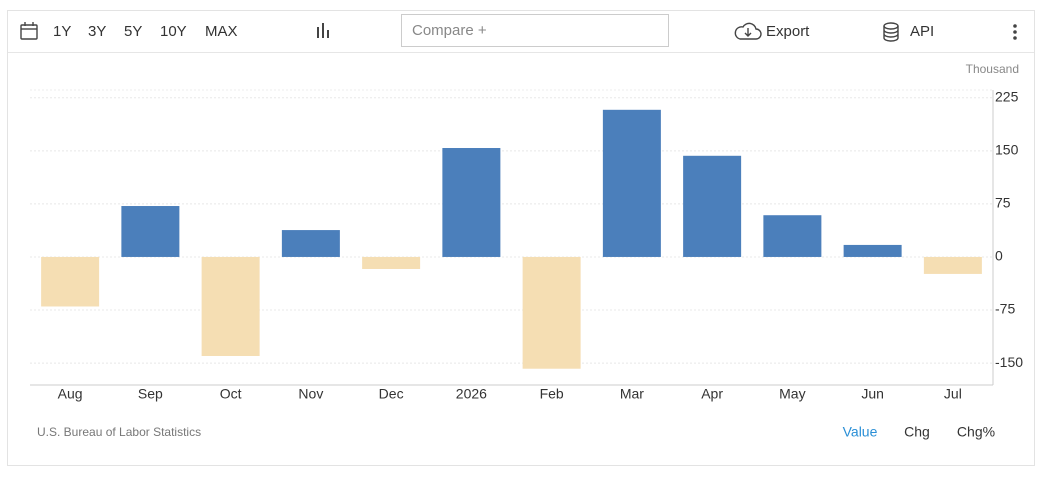 The image size is (1048, 484). I want to click on tab: Chg%, so click(976, 432).